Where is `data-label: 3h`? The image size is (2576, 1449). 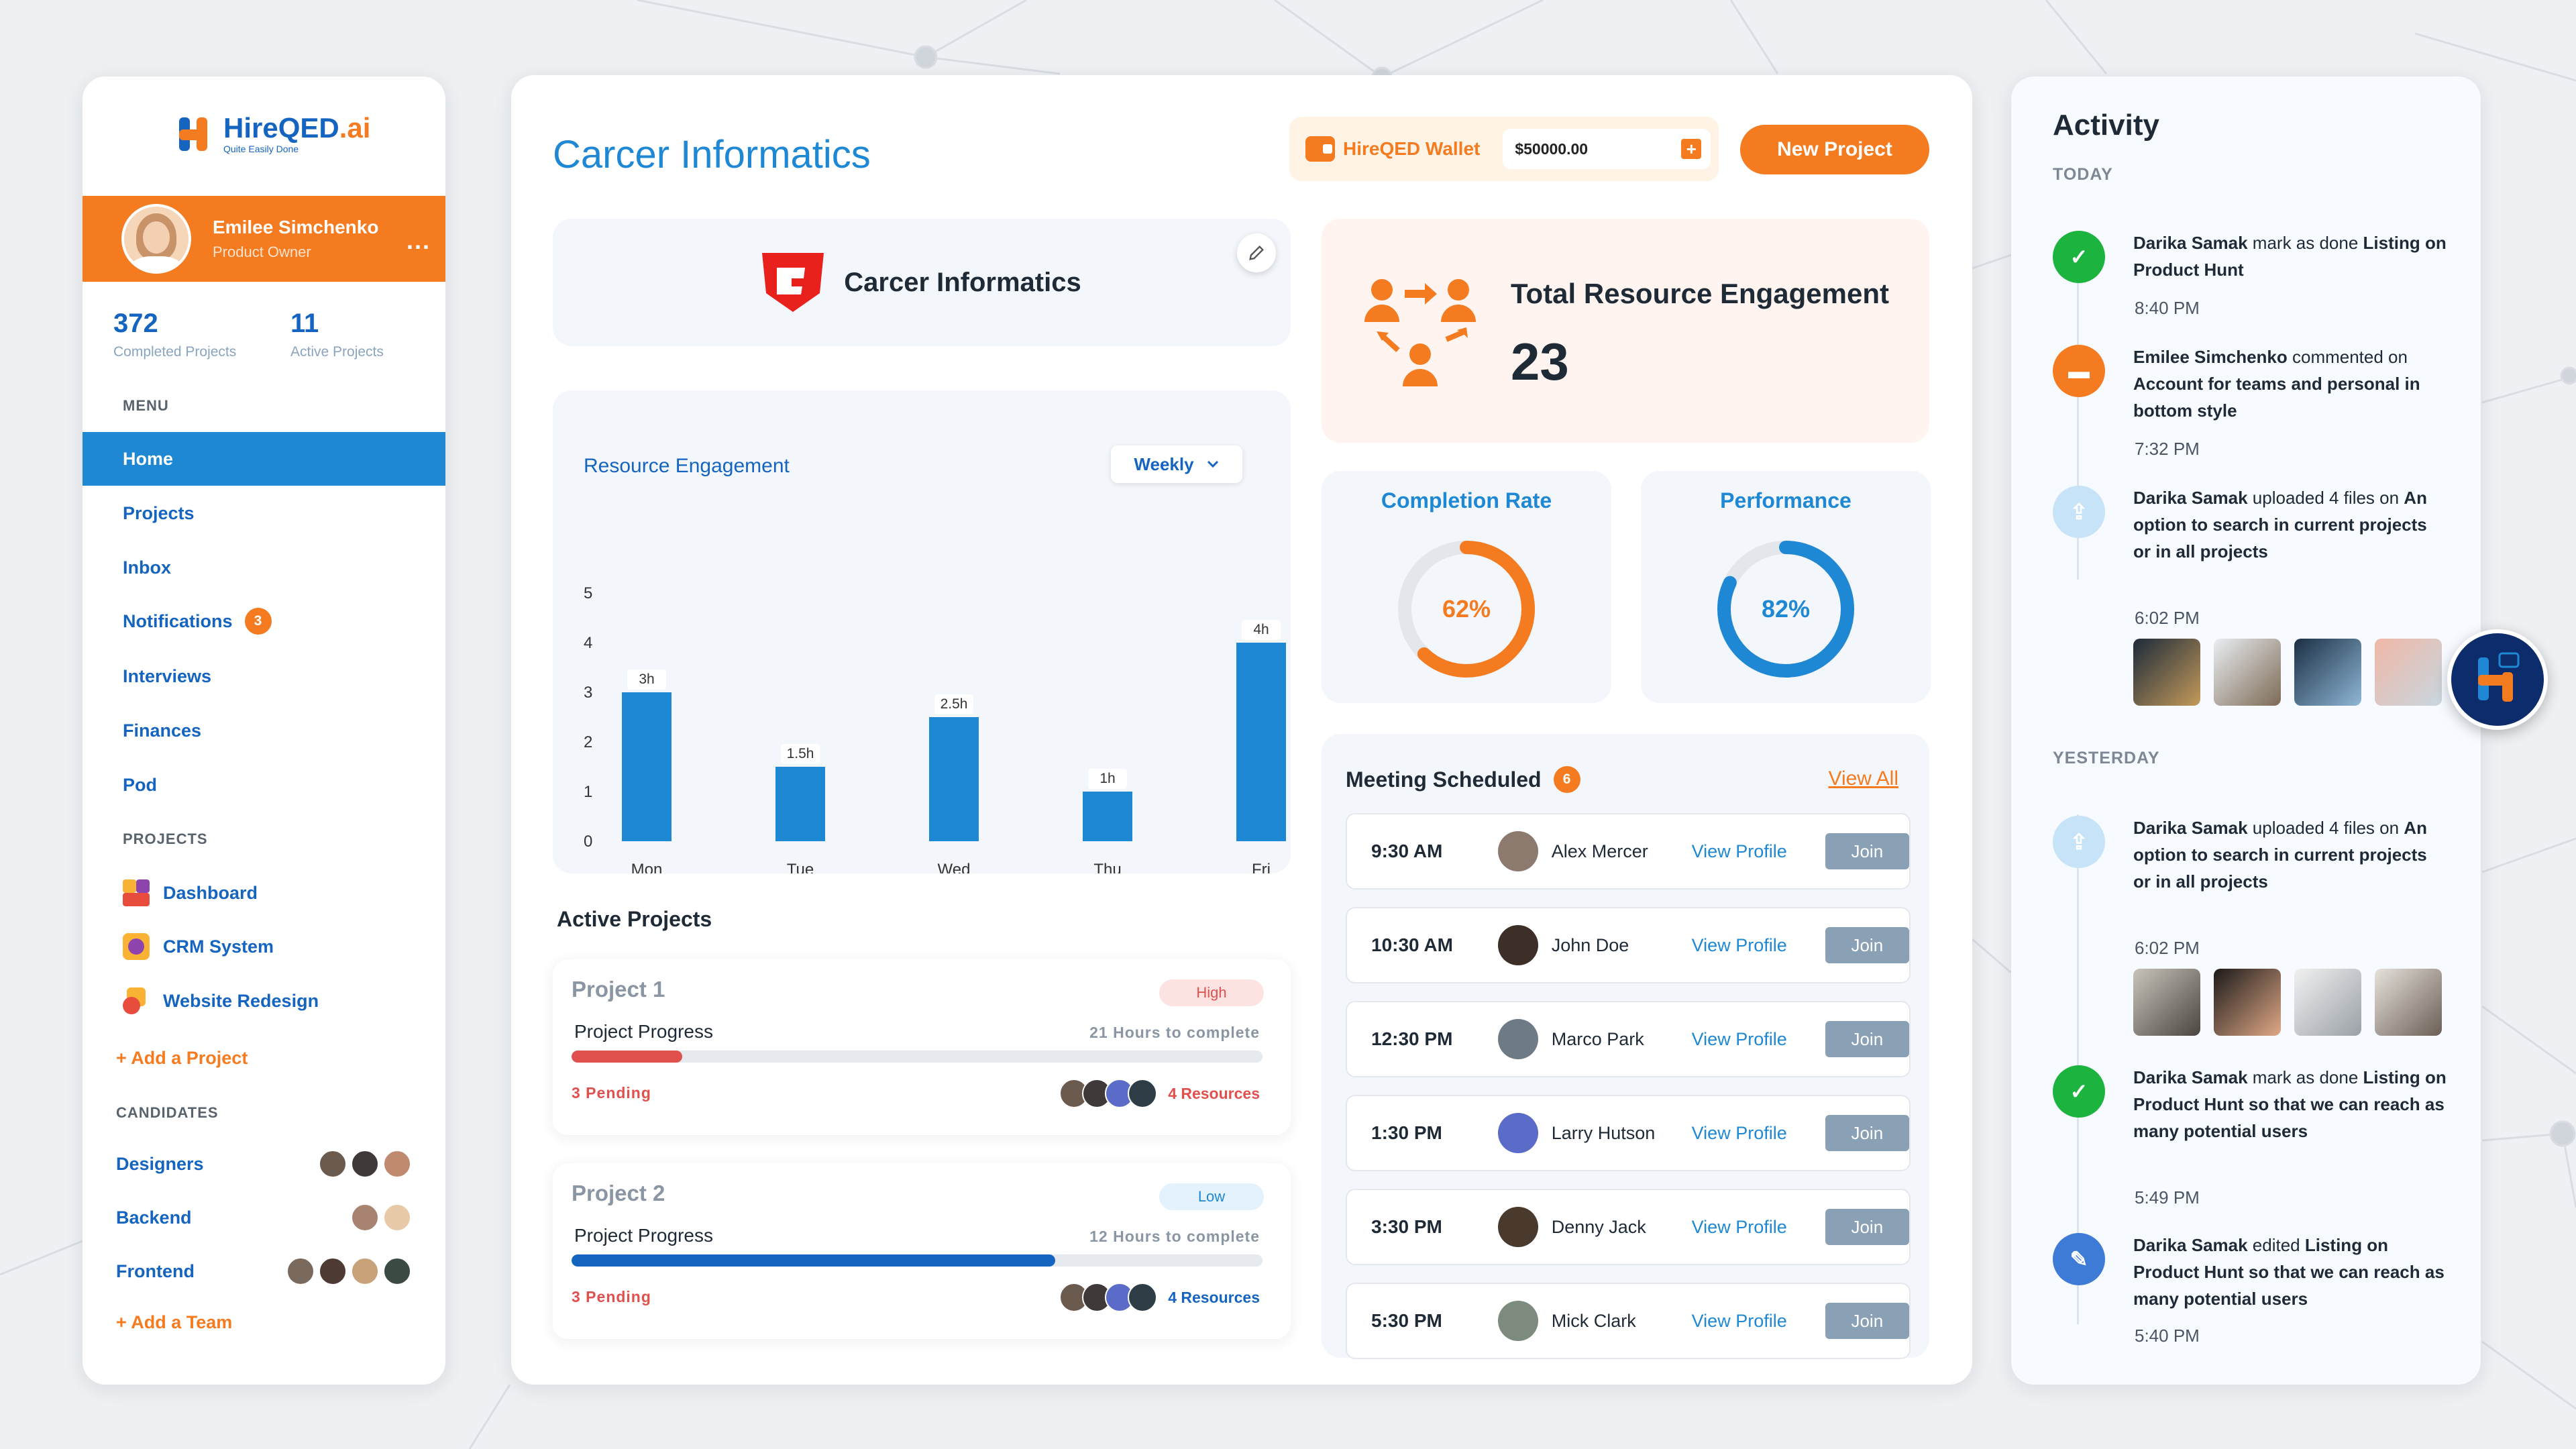 data-label: 3h is located at coordinates (646, 679).